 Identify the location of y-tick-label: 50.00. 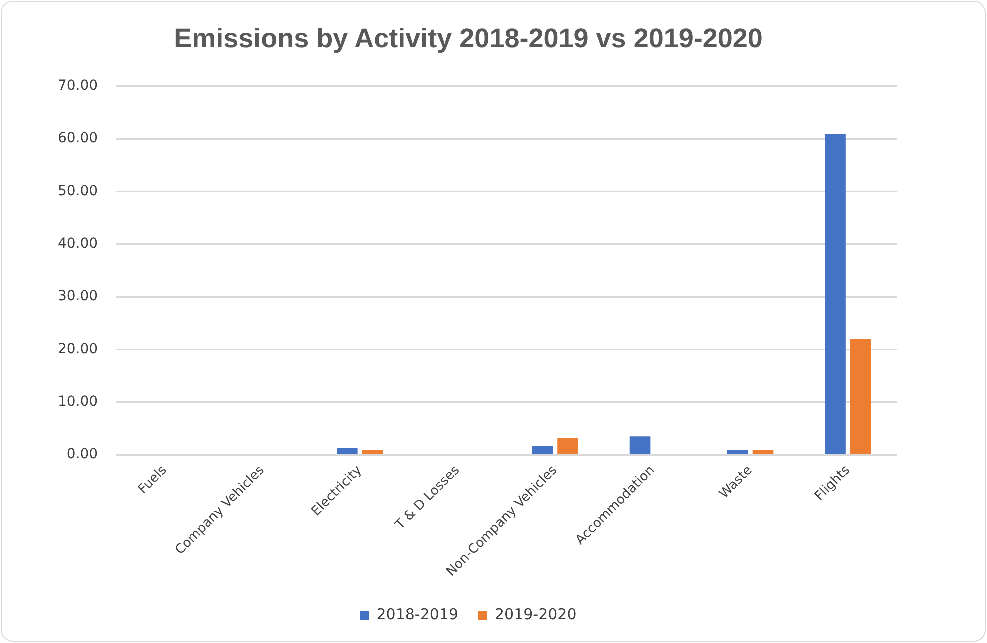
(78, 191).